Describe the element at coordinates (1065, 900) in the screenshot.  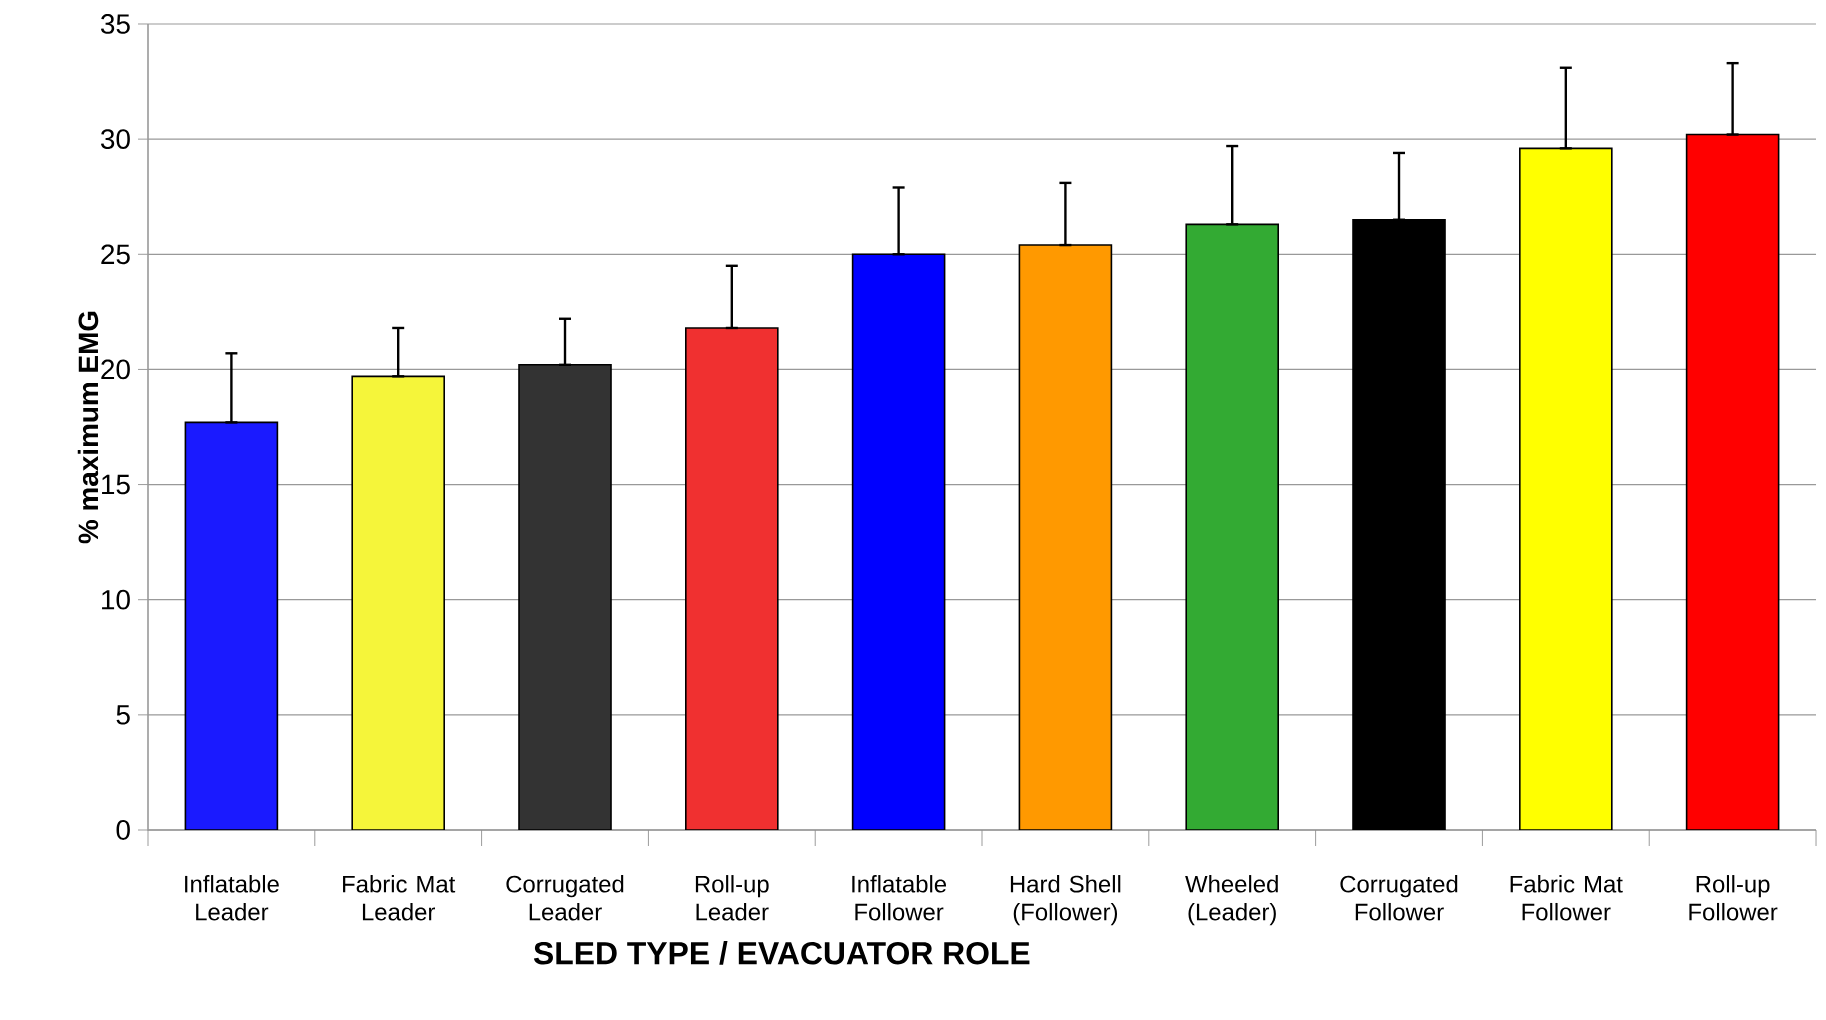
I see `x-tick-label: Hard Shell (Follower)` at that location.